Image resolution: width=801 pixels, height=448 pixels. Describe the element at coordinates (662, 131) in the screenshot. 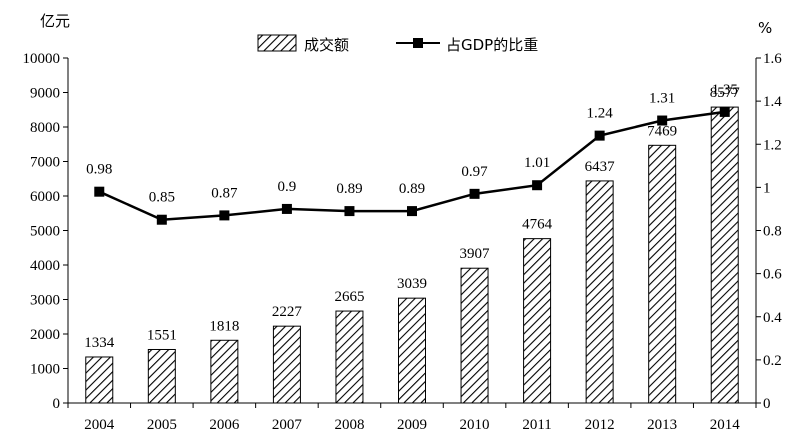

I see `bar-value-label: 7469` at that location.